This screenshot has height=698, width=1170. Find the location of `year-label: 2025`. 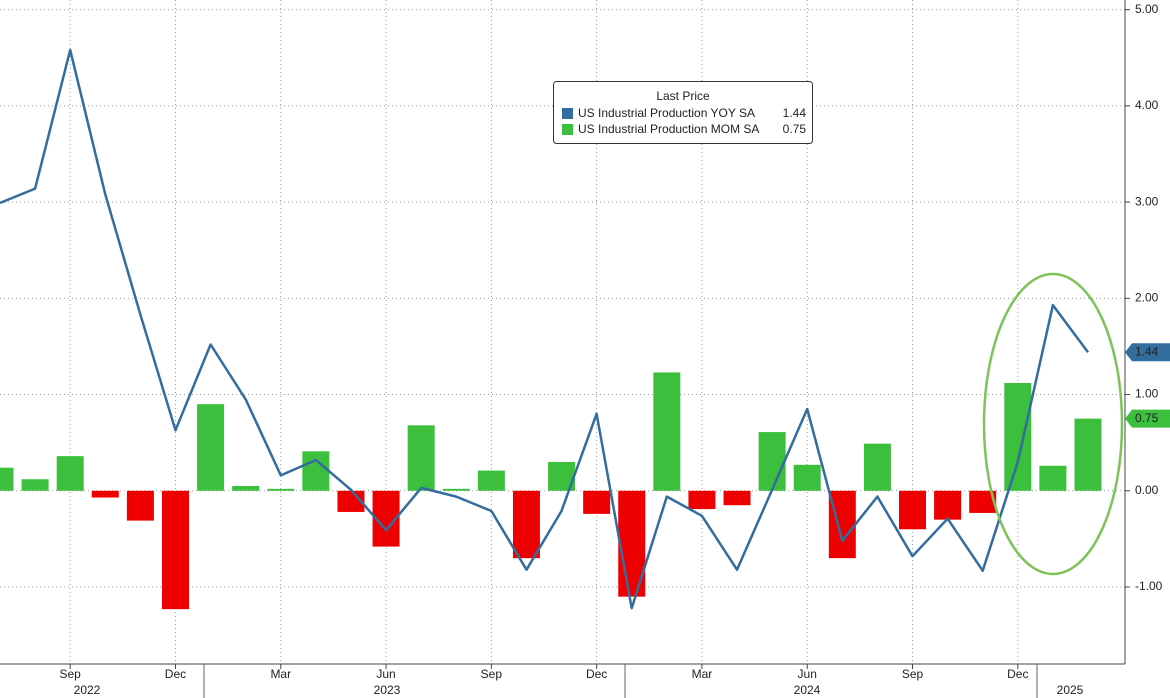

year-label: 2025 is located at coordinates (1070, 690).